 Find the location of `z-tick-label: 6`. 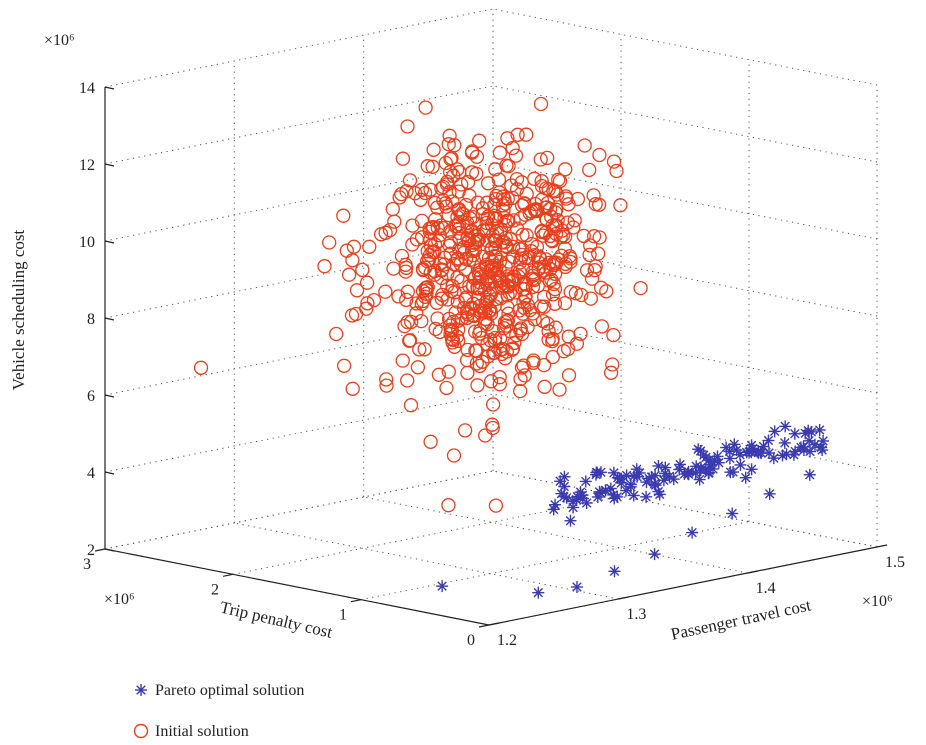

z-tick-label: 6 is located at coordinates (91, 396).